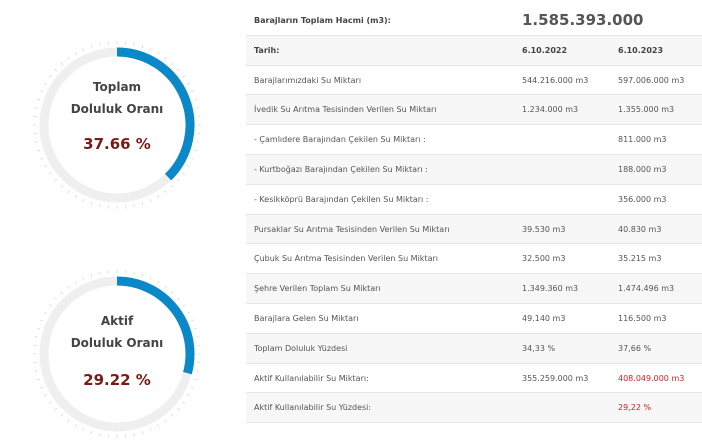 The width and height of the screenshot is (702, 446). Describe the element at coordinates (555, 80) in the screenshot. I see `row-value-2022: 544.216.000 m3` at that location.